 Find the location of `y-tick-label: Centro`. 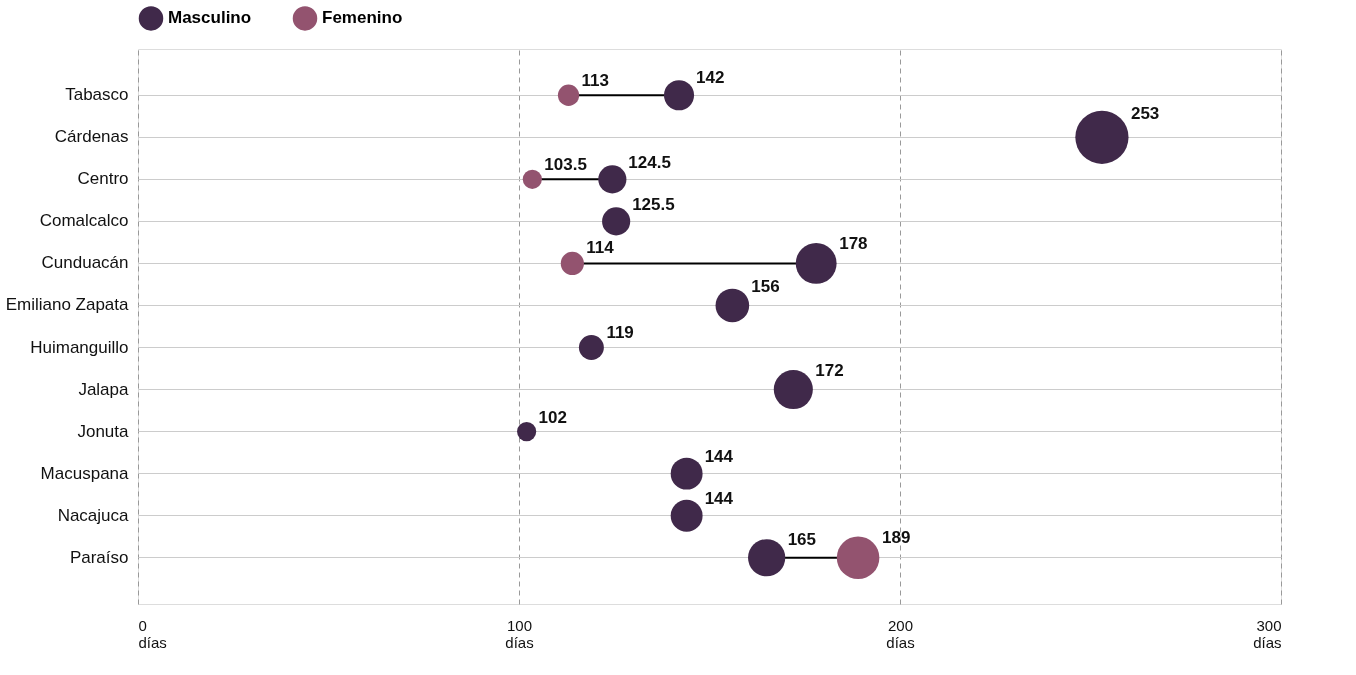

y-tick-label: Centro is located at coordinates (103, 179).